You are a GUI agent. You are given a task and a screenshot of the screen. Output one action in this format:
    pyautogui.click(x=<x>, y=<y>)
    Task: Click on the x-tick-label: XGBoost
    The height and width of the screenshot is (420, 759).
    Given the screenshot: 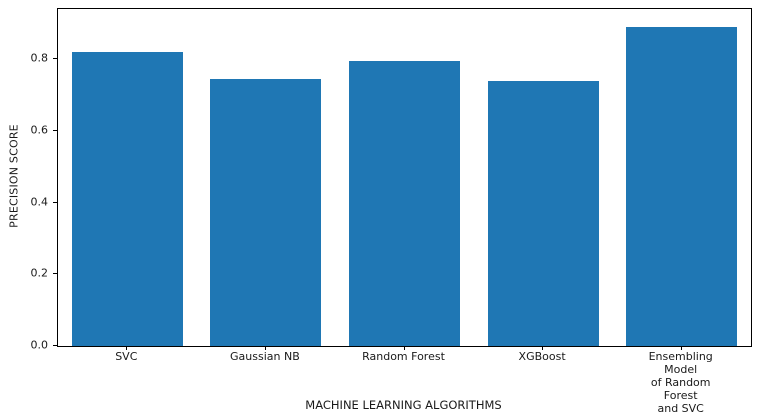 What is the action you would take?
    pyautogui.click(x=542, y=356)
    